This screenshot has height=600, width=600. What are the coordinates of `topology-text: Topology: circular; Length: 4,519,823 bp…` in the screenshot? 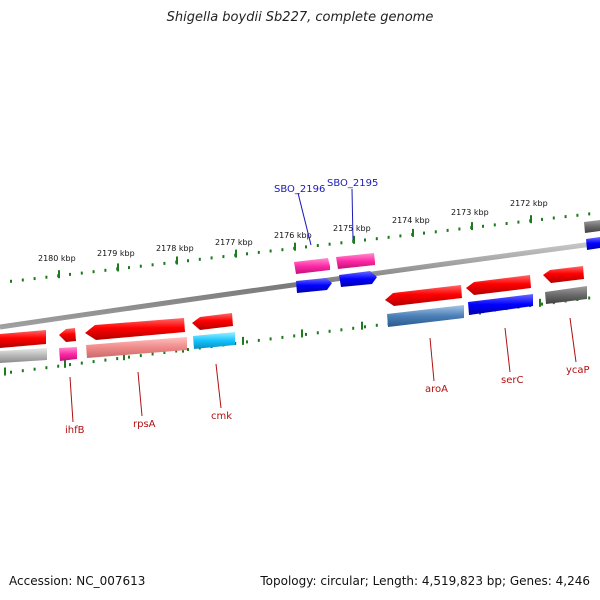 It's located at (425, 581).